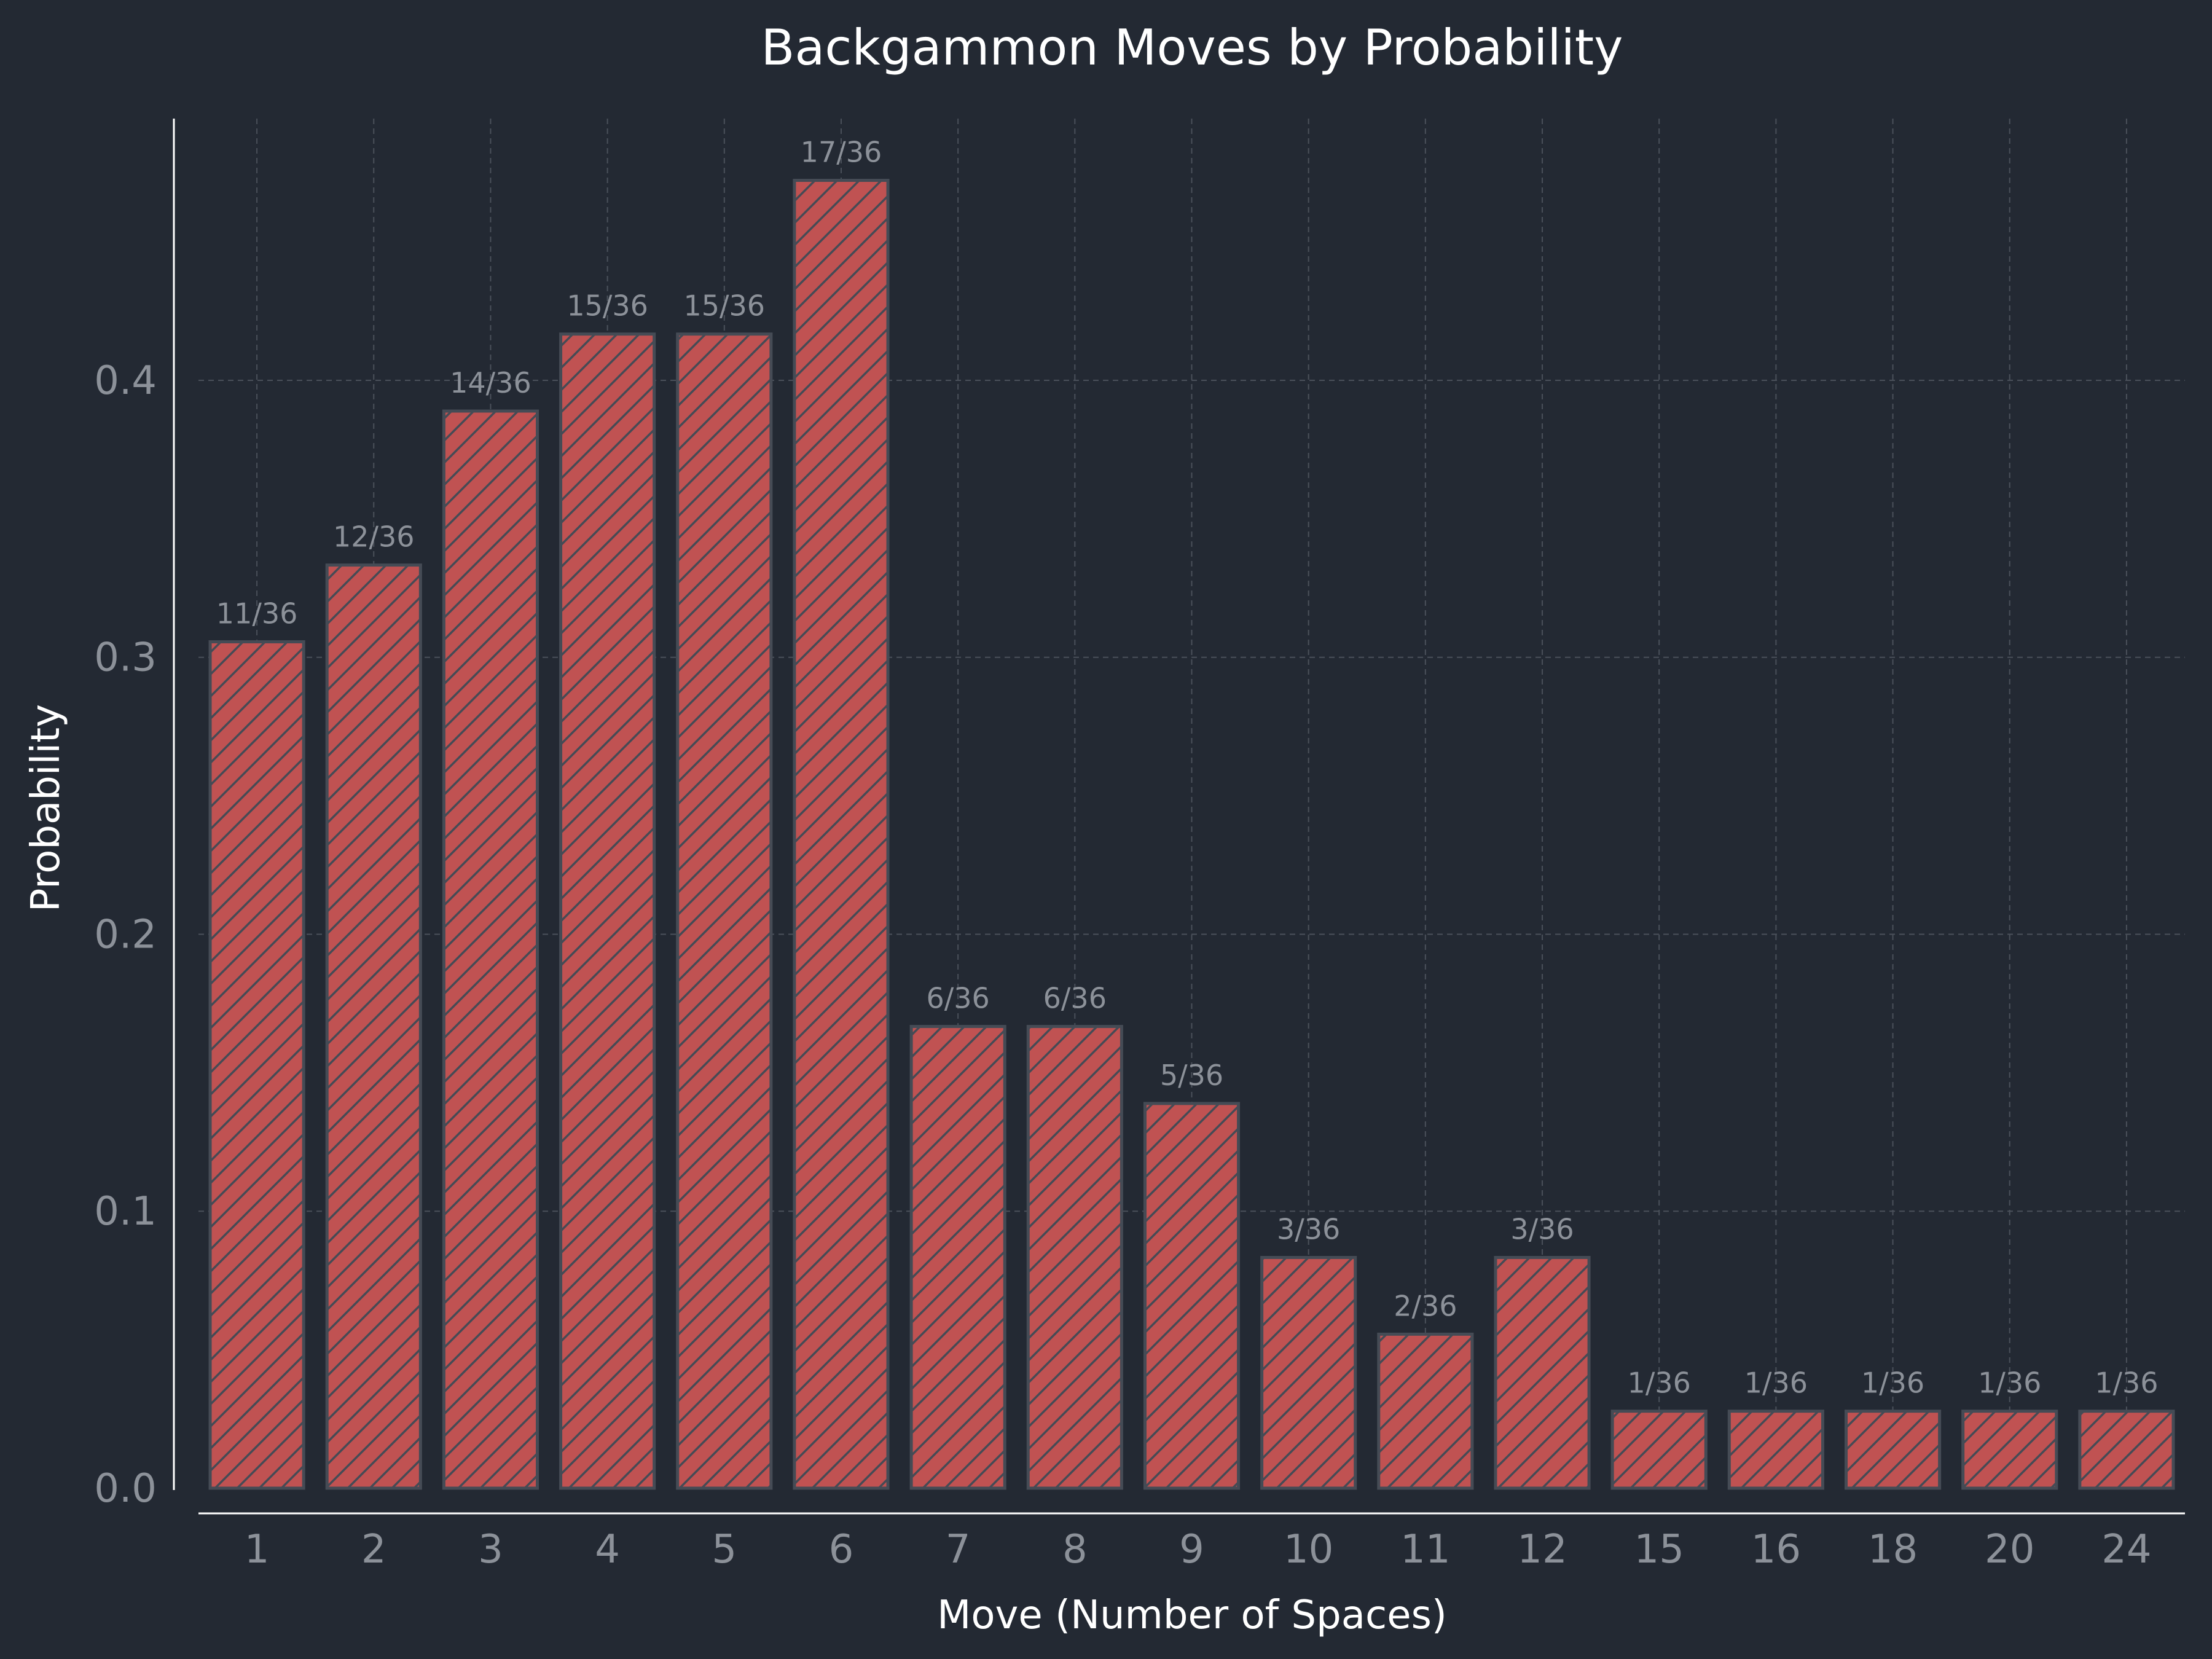 The height and width of the screenshot is (1659, 2212). What do you see at coordinates (1192, 1615) in the screenshot?
I see `x-axis-label: Move (Number of Spaces)` at bounding box center [1192, 1615].